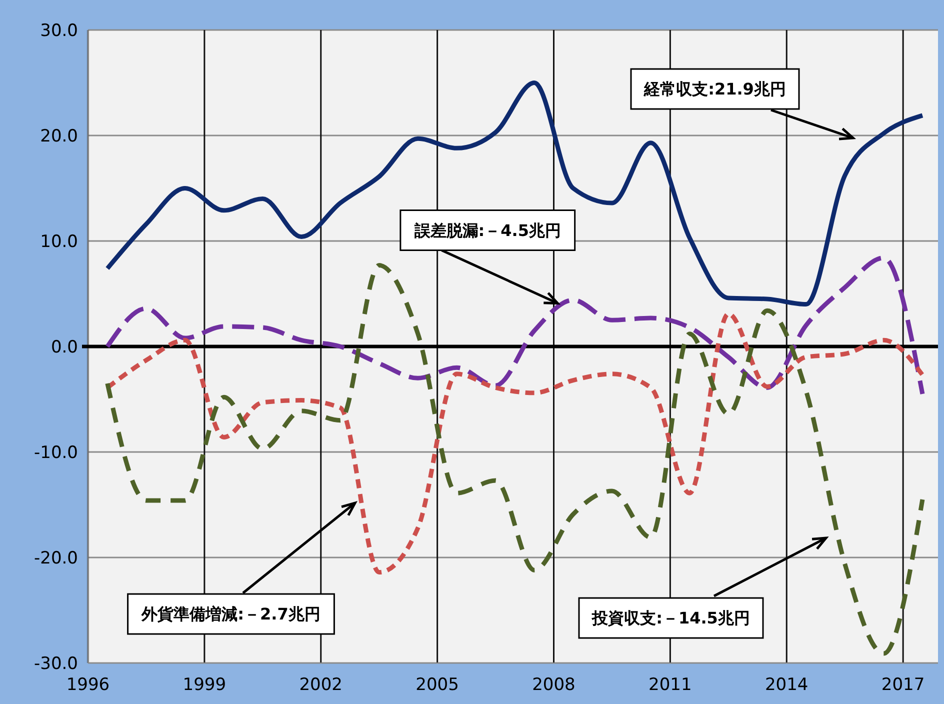  Describe the element at coordinates (59, 242) in the screenshot. I see `y-tick-label: 10.0` at that location.